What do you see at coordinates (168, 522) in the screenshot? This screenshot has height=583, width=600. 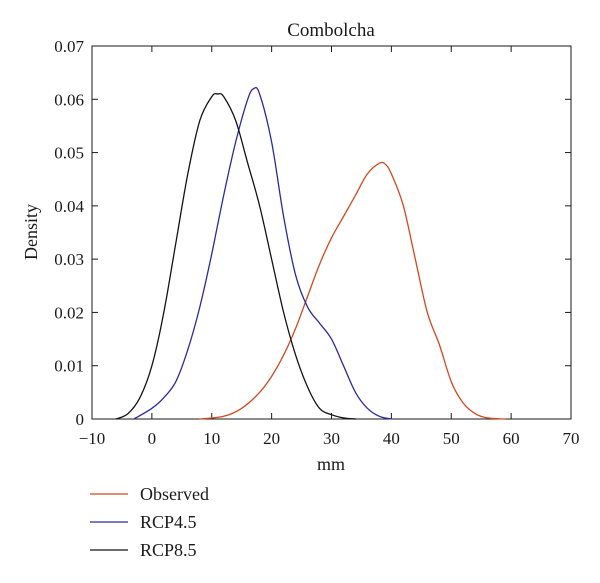 I see `legend-label: RCP4.5` at bounding box center [168, 522].